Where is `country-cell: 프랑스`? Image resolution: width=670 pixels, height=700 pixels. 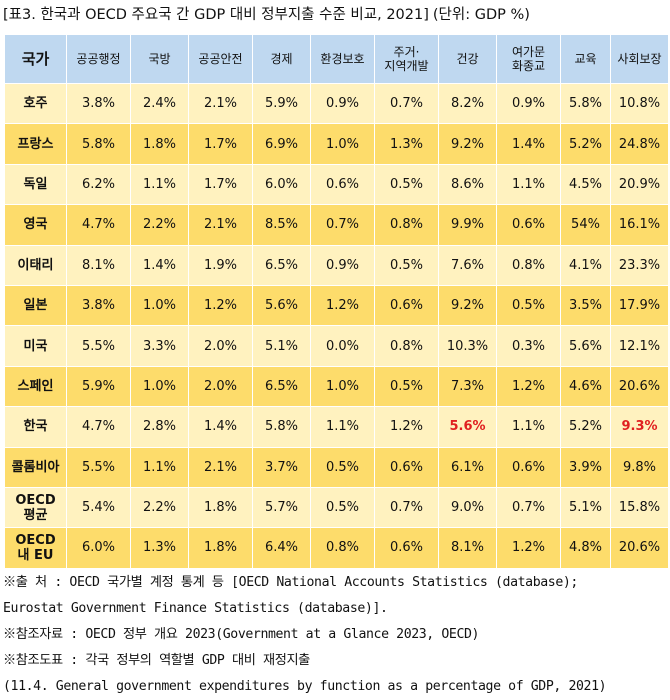 country-cell: 프랑스 is located at coordinates (35, 144).